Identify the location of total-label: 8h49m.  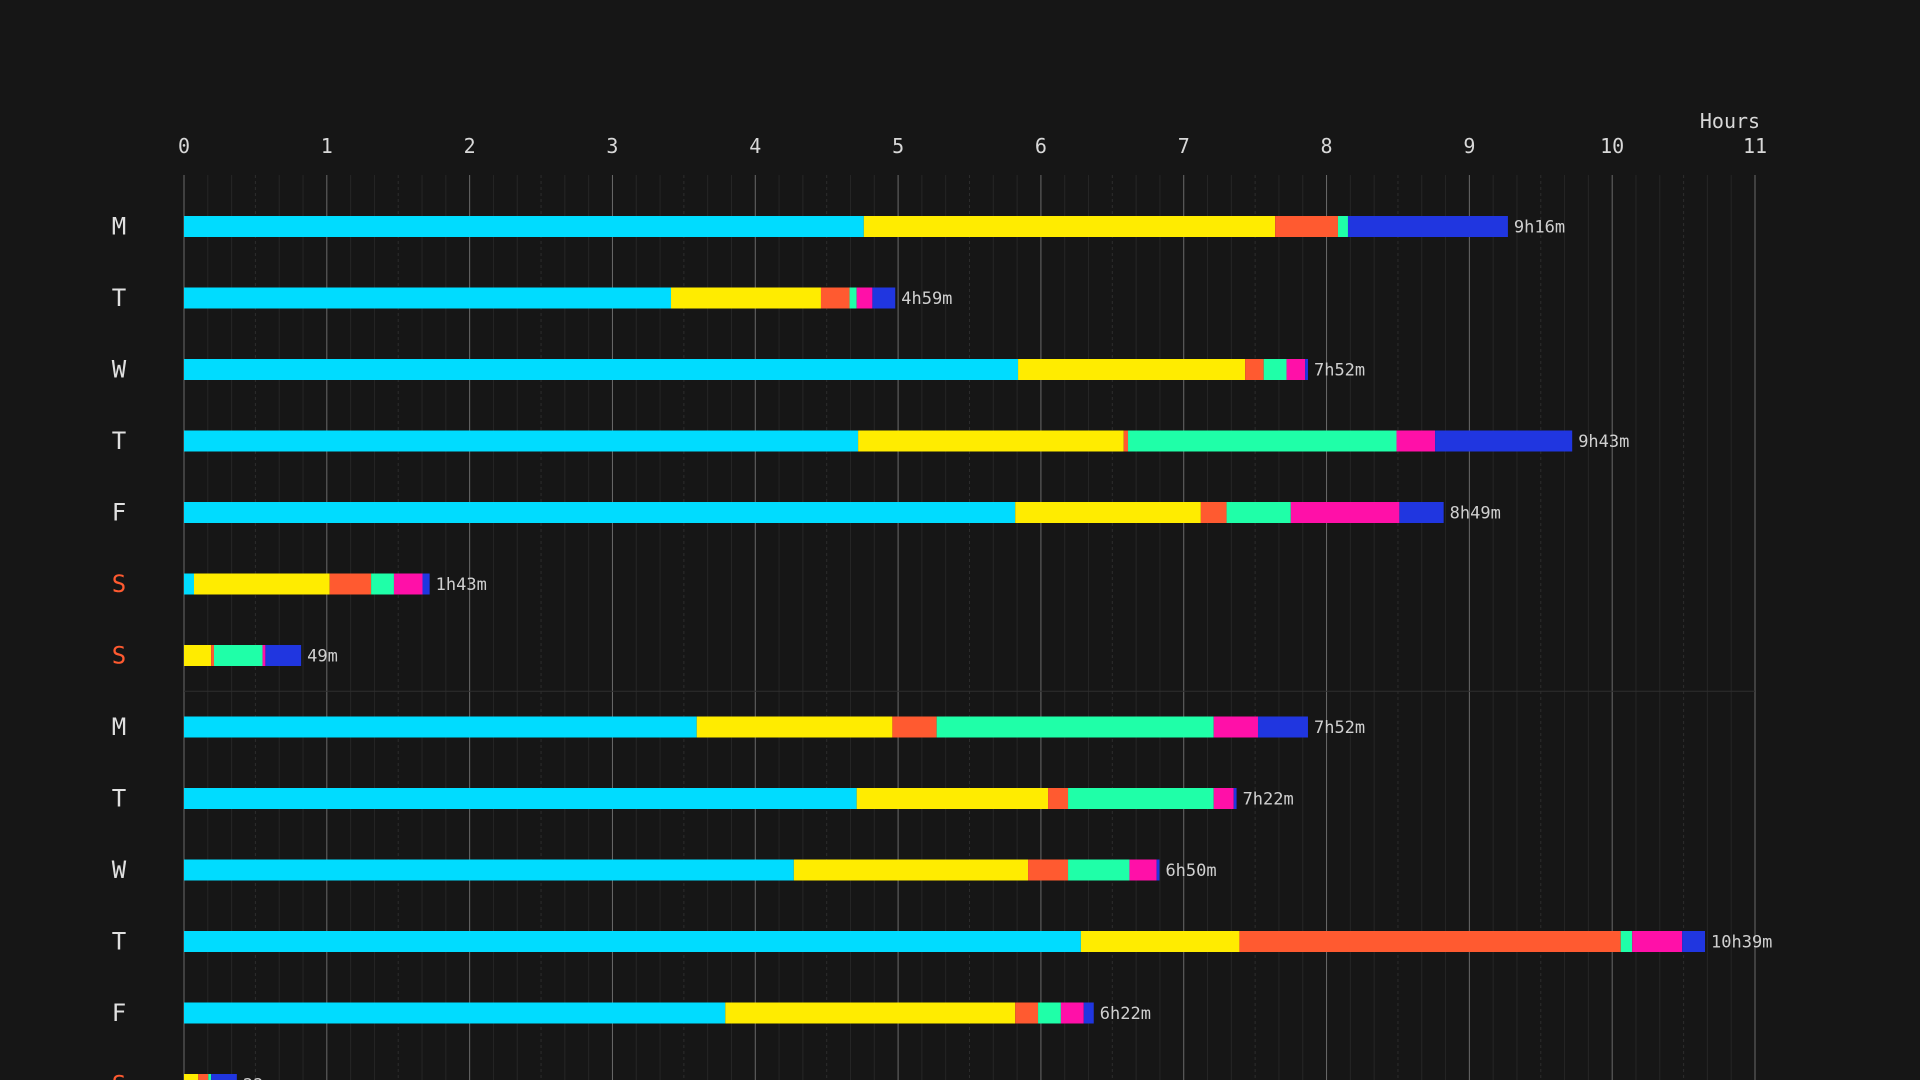
(1475, 514).